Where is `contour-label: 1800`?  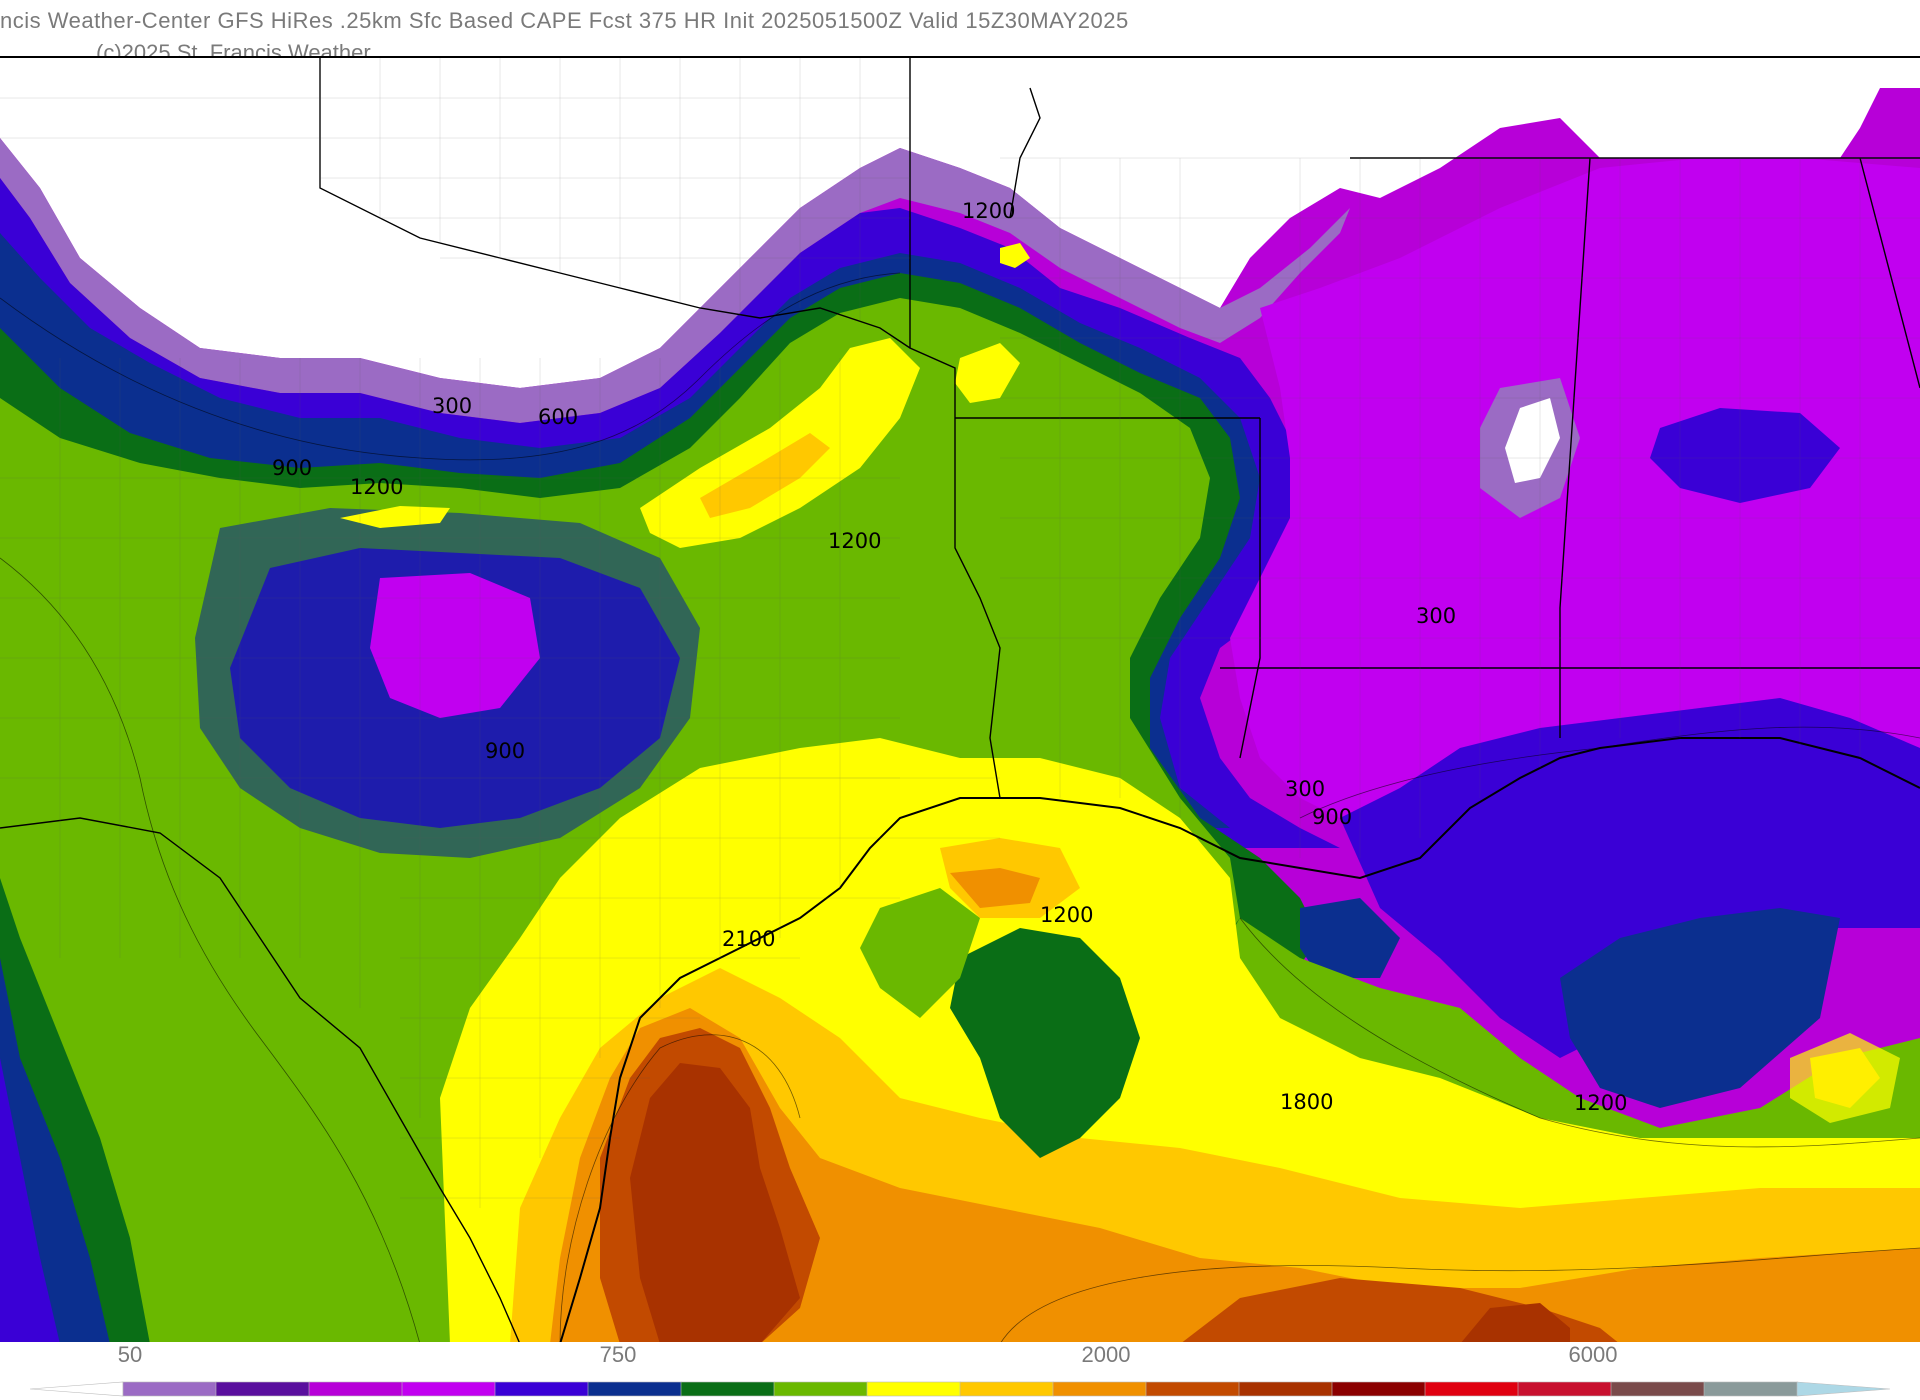
contour-label: 1800 is located at coordinates (1306, 1102).